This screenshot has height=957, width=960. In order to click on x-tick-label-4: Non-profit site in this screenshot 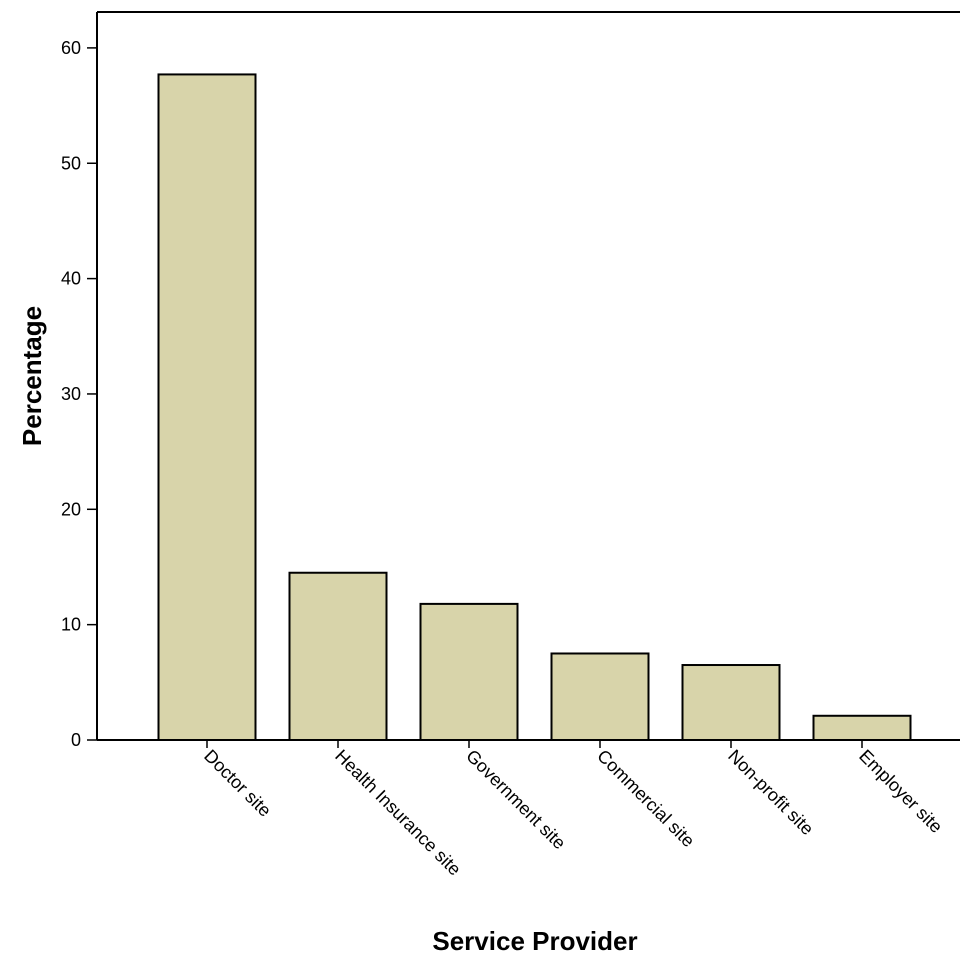, I will do `click(770, 792)`.